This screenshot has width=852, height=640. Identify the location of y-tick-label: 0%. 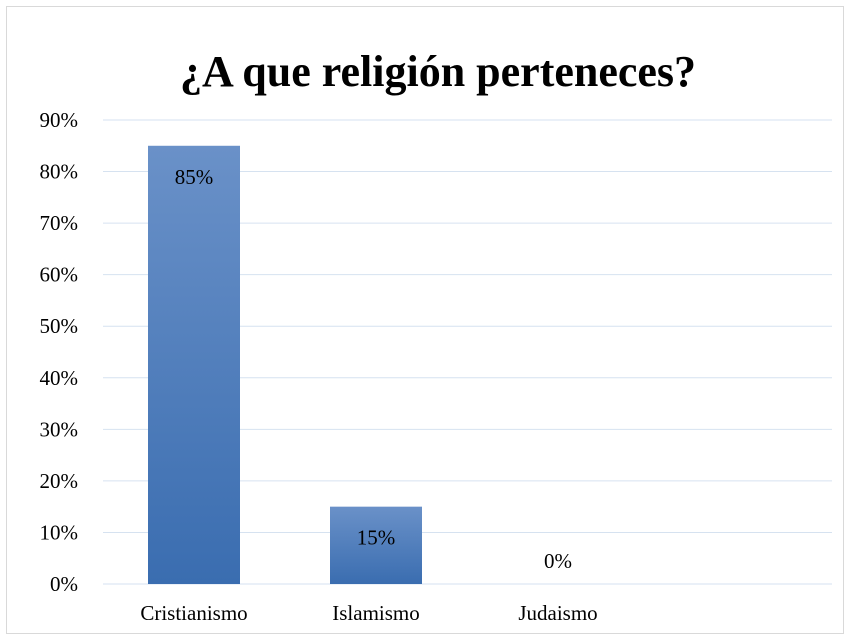
(64, 584).